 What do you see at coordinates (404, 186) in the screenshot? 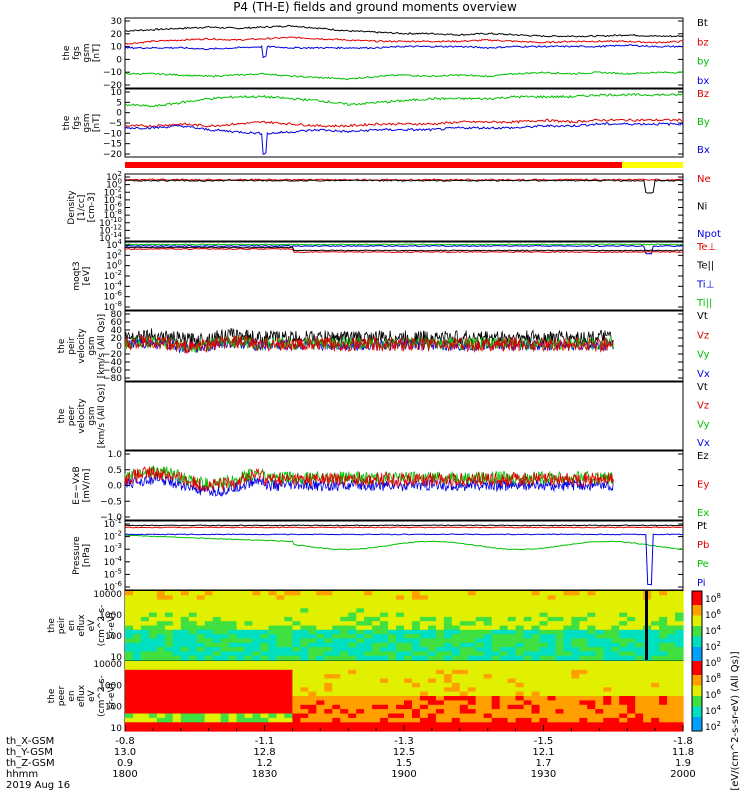
I see `density-ni-line` at bounding box center [404, 186].